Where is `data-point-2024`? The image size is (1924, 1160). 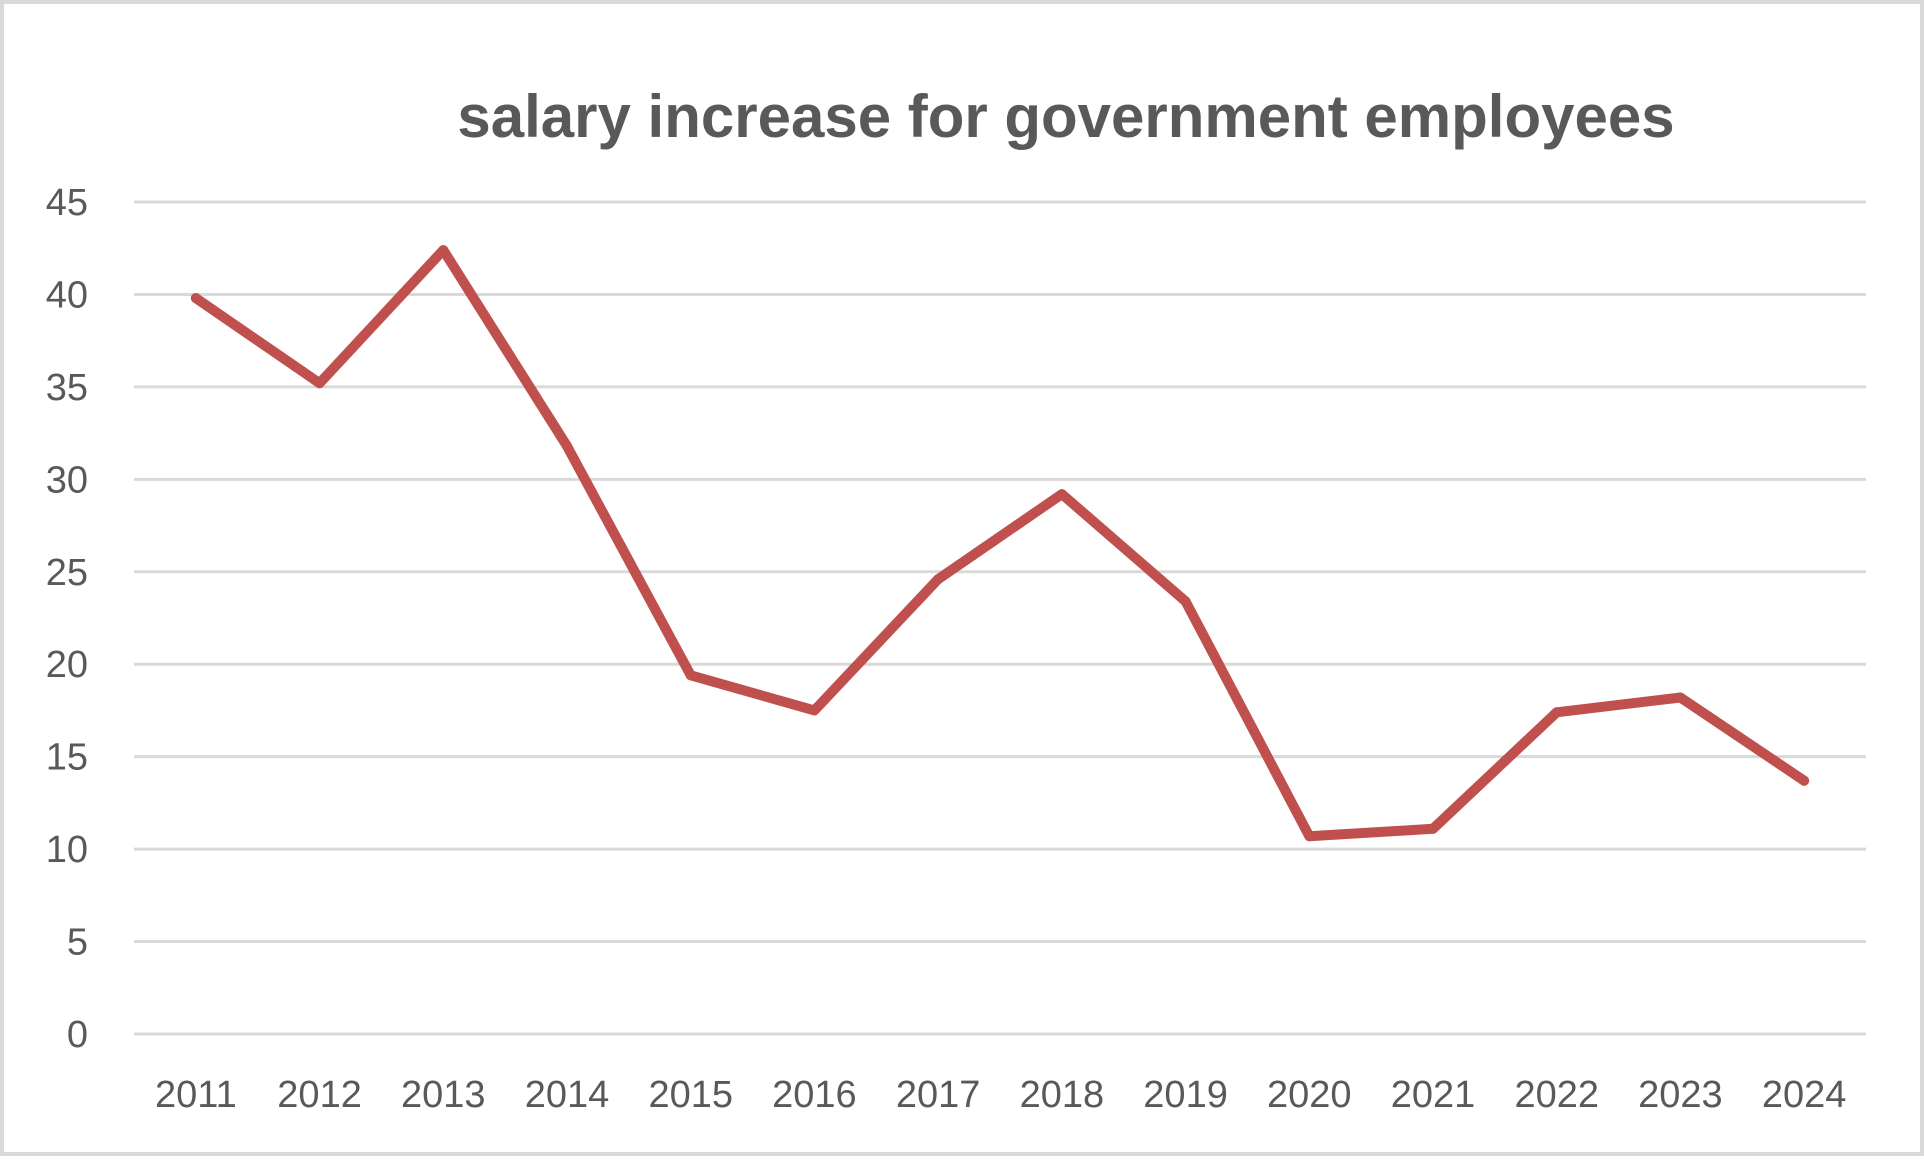
data-point-2024 is located at coordinates (1804, 780).